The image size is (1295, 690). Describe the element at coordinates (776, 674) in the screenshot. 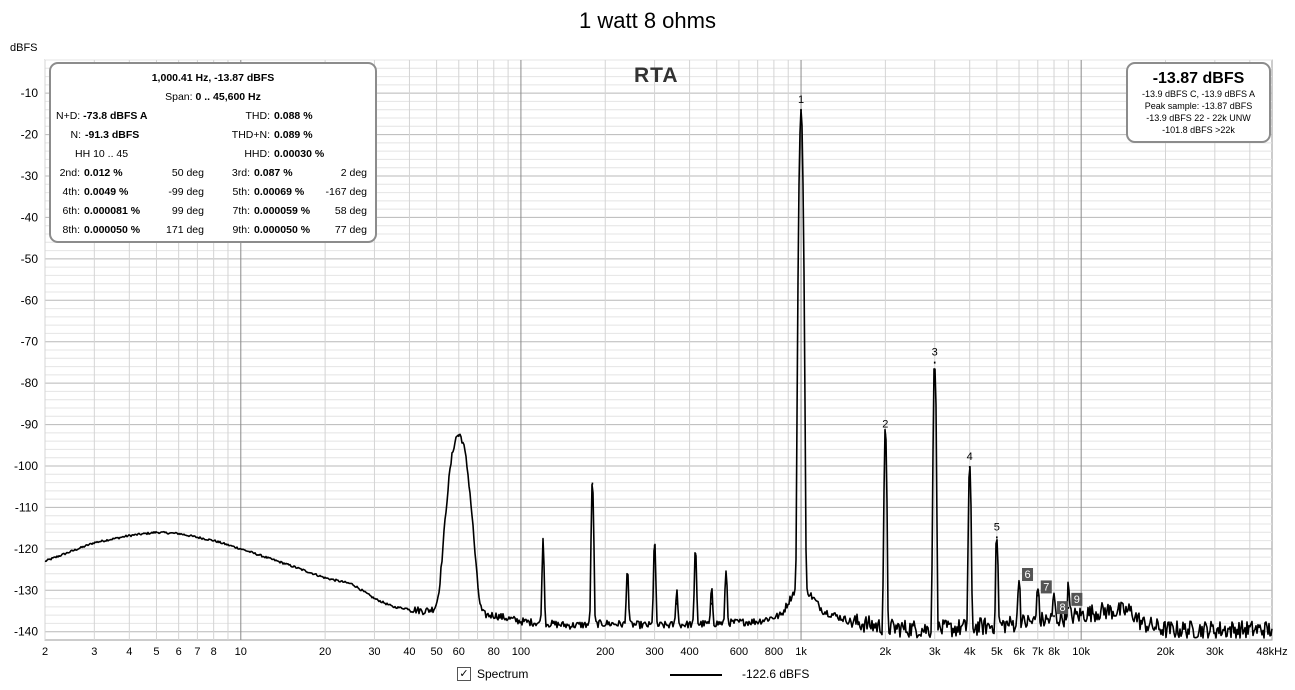

I see `legend-value: -122.6 dBFS` at that location.